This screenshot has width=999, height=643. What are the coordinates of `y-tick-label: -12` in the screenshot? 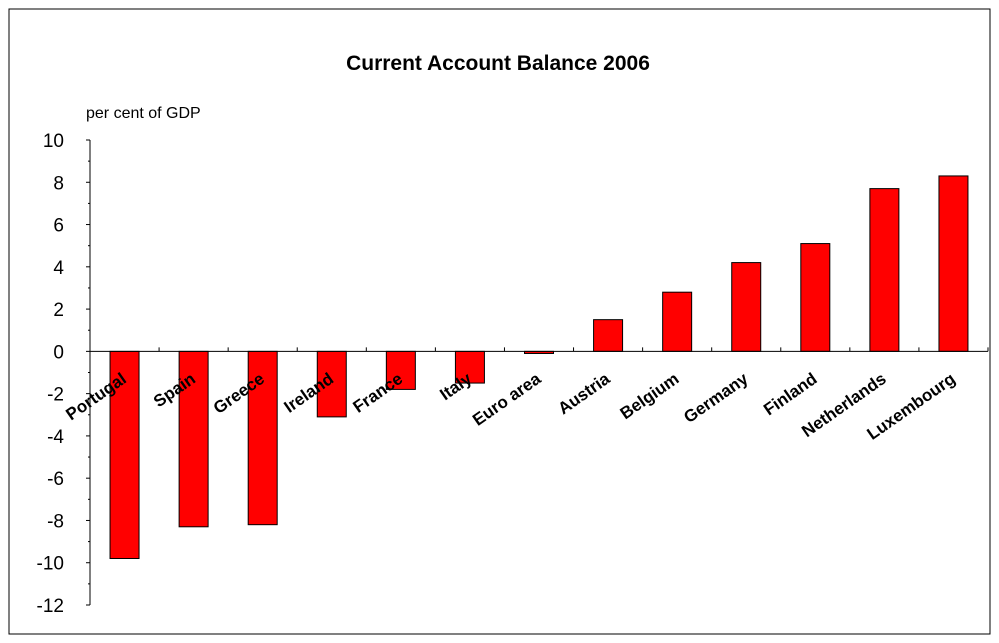 It's located at (50, 606).